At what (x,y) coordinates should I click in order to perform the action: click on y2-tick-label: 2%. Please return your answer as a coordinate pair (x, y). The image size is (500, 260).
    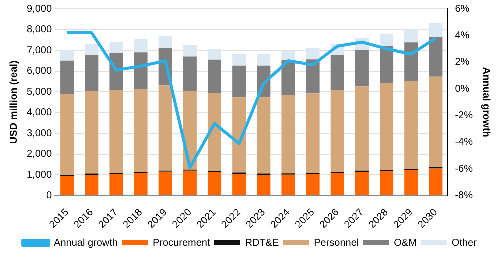
    Looking at the image, I should click on (462, 62).